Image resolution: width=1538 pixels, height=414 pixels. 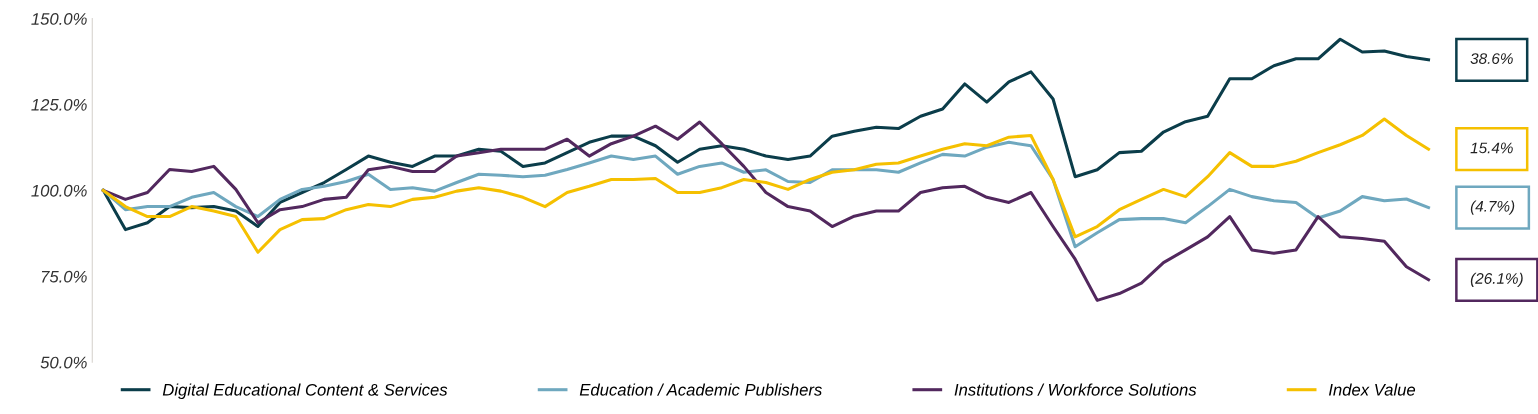 What do you see at coordinates (59, 190) in the screenshot?
I see `y-tick-label: 100.0%` at bounding box center [59, 190].